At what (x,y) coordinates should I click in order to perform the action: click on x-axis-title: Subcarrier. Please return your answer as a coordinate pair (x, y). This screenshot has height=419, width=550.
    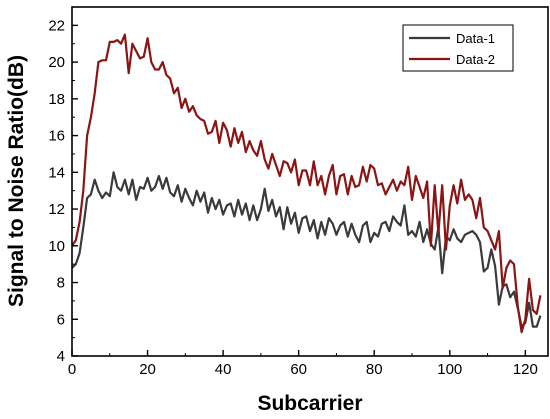
    Looking at the image, I should click on (309, 403).